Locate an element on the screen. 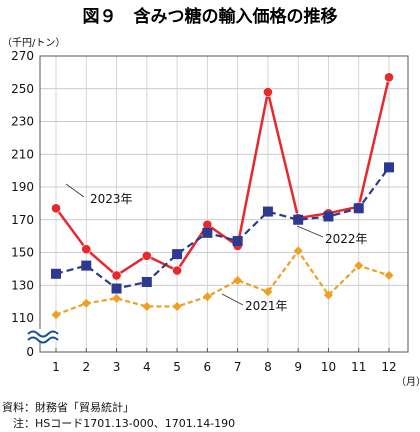 This screenshot has width=420, height=432. x-tick-label-1: 1 is located at coordinates (56, 367).